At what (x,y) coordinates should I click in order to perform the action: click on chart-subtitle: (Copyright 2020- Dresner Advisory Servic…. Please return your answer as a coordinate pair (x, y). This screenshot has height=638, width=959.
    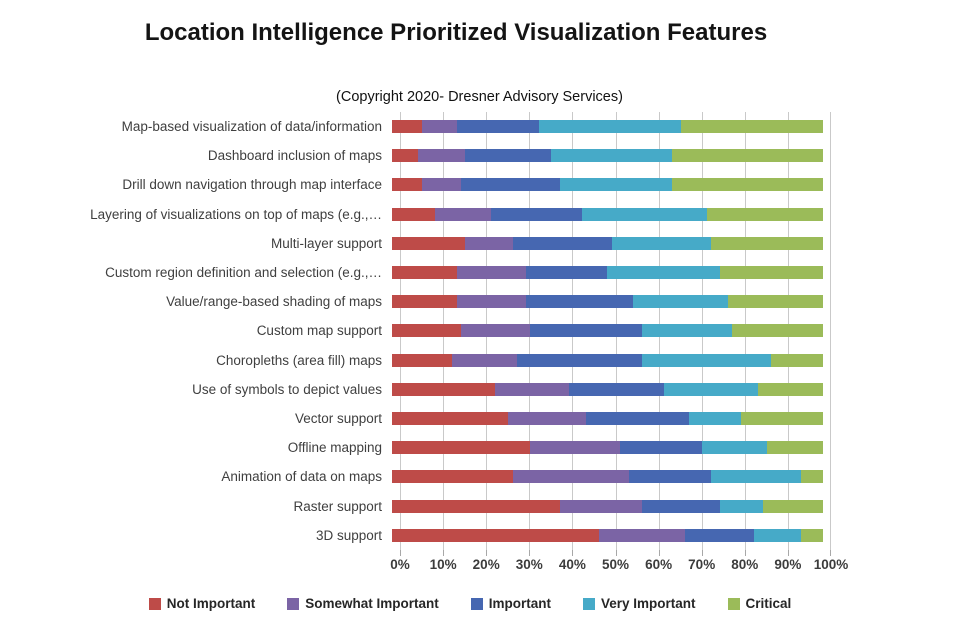
    Looking at the image, I should click on (479, 97).